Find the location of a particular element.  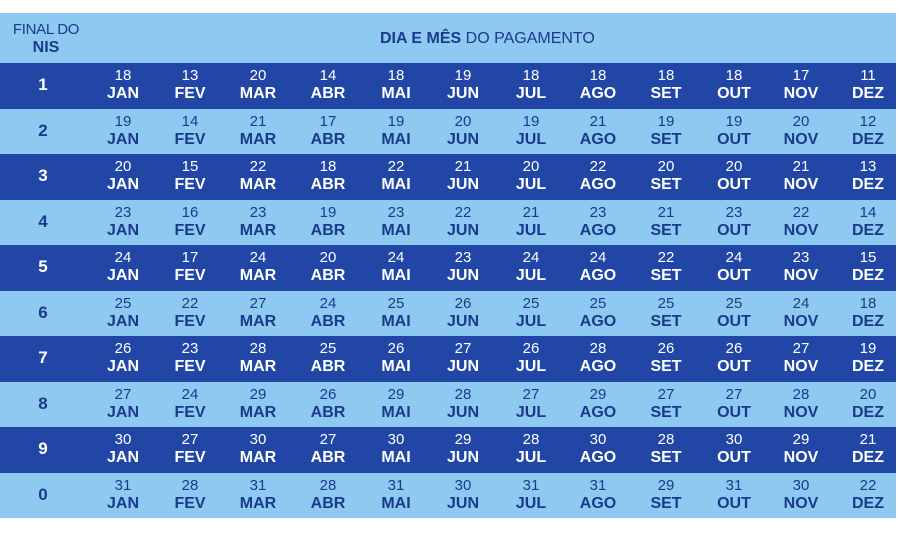

nis-digit: 3 is located at coordinates (43, 175).